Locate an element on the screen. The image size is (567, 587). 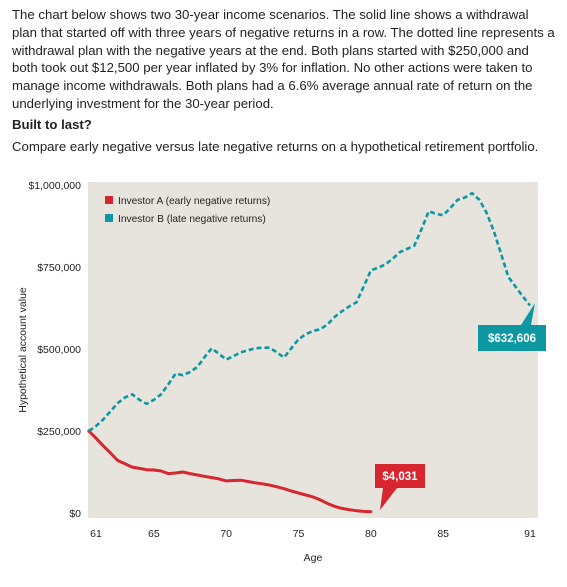
value-callouts: $632,606 $4,031 is located at coordinates (460, 406).